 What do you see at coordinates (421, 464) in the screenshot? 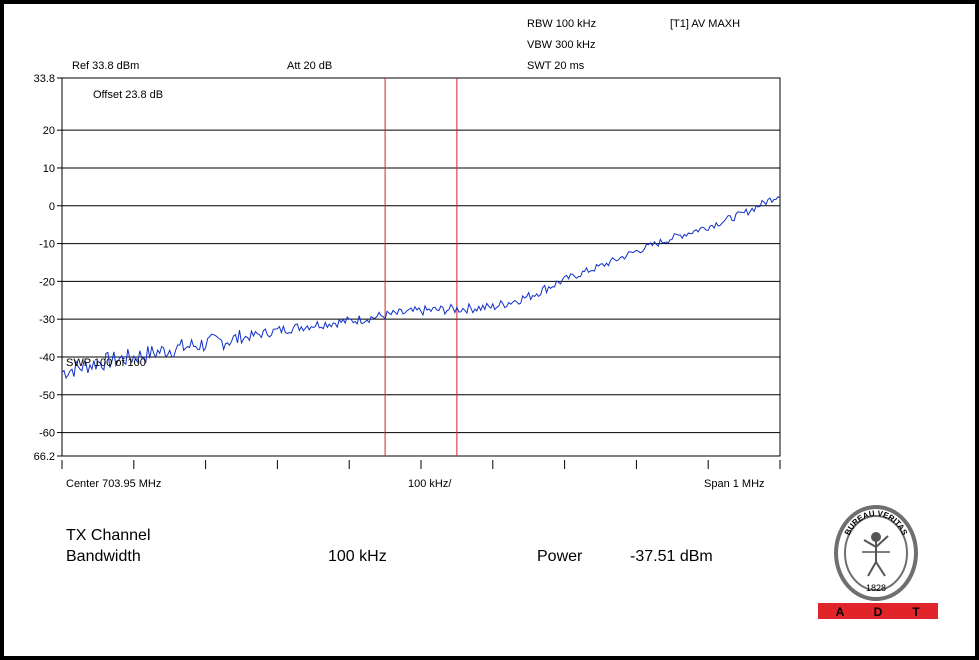
I see `x-axis-ticks` at bounding box center [421, 464].